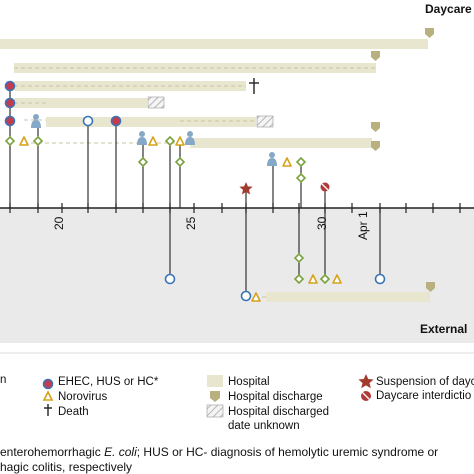  What do you see at coordinates (3, 380) in the screenshot?
I see `legend-partial-left: n` at bounding box center [3, 380].